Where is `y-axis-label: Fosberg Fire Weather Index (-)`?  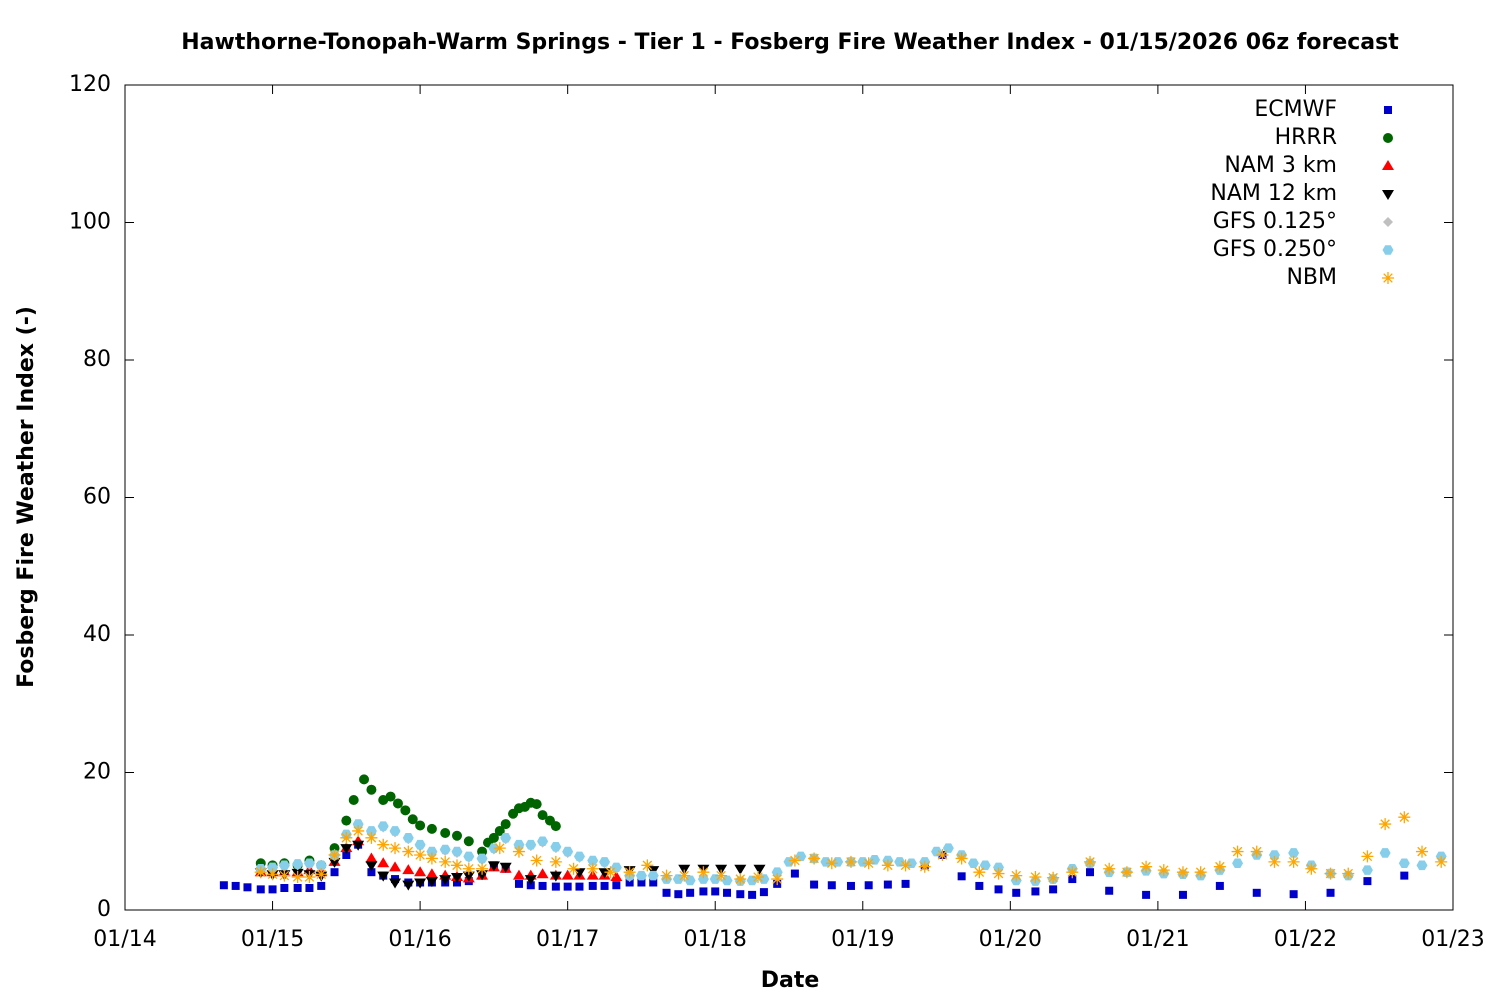
y-axis-label: Fosberg Fire Weather Index (-) is located at coordinates (26, 497).